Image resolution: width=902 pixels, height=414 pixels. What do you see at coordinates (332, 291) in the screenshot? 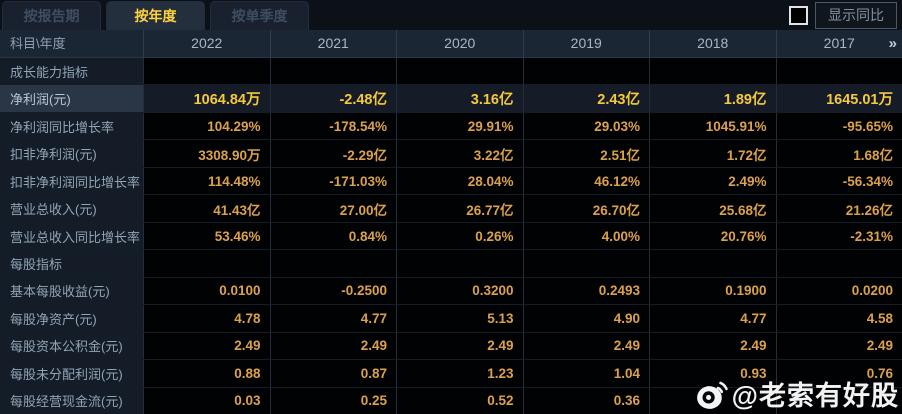
I see `value-cell: -0.2500` at bounding box center [332, 291].